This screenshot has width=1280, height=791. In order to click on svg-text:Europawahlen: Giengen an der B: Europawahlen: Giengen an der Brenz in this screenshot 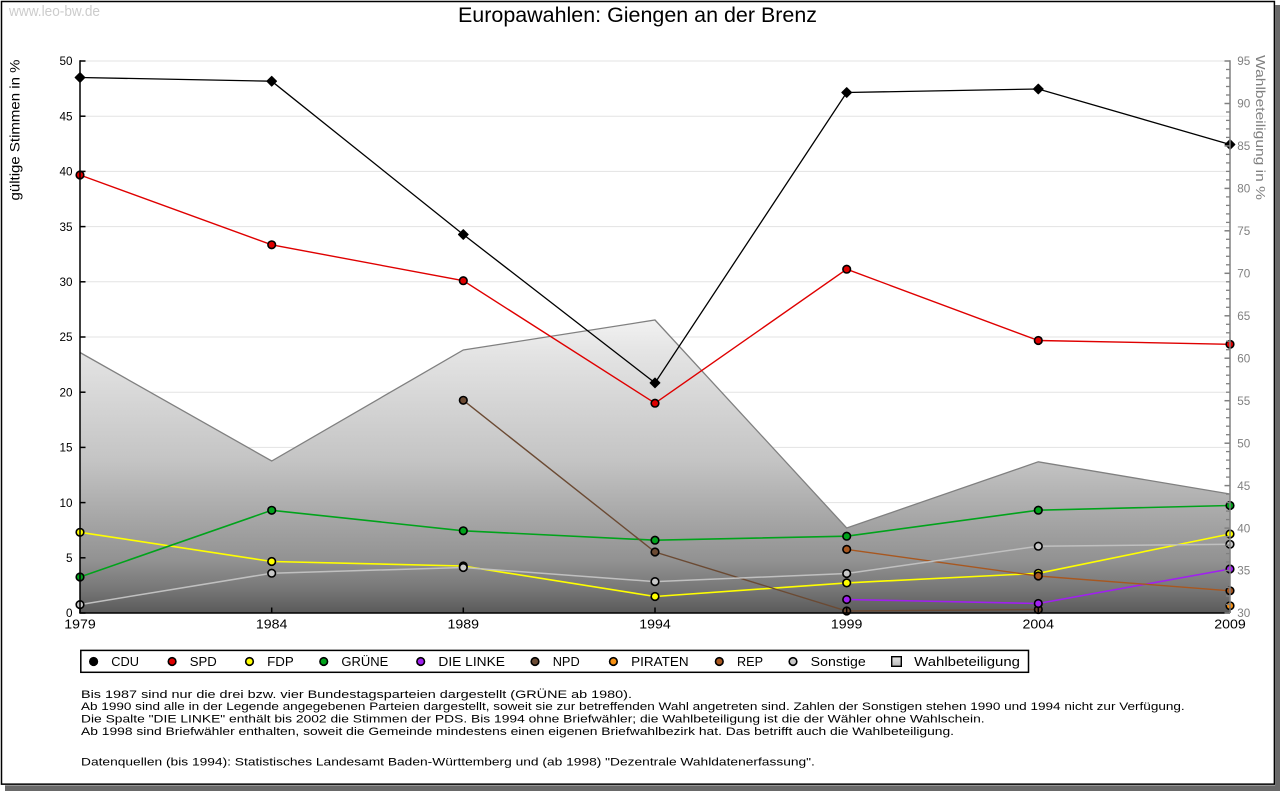, I will do `click(637, 15)`.